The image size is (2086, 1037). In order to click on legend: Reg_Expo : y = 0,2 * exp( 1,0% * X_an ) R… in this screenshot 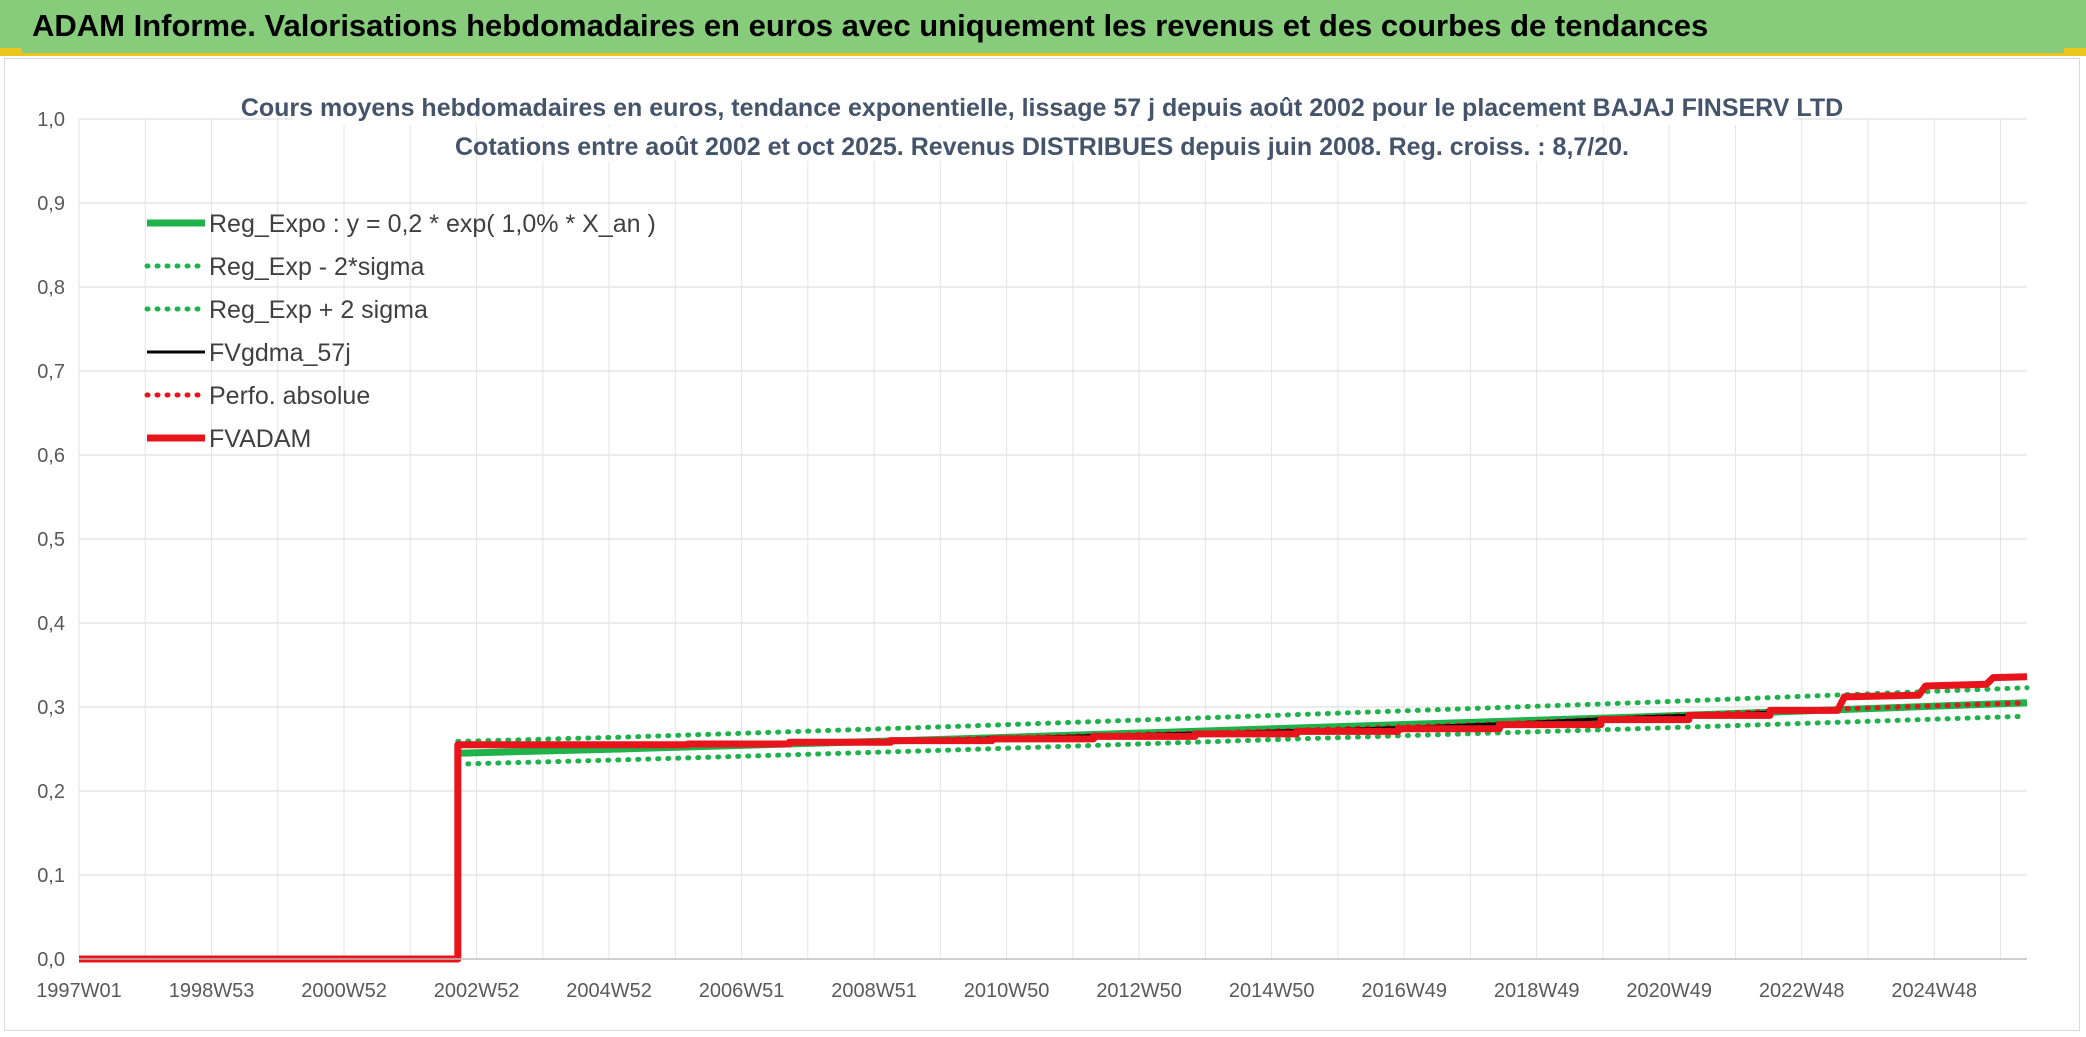, I will do `click(400, 331)`.